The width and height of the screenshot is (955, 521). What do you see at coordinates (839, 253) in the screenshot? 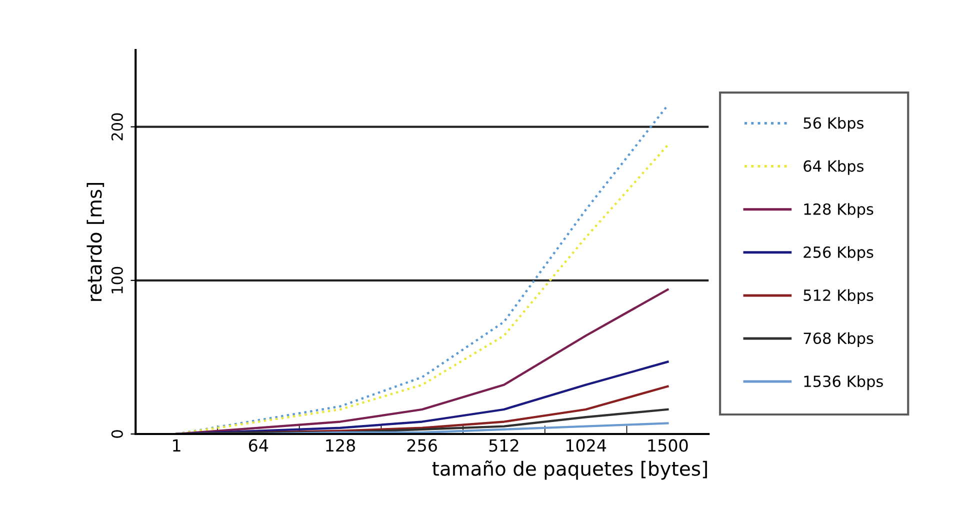
I see `legend-label: 256 Kbps` at bounding box center [839, 253].